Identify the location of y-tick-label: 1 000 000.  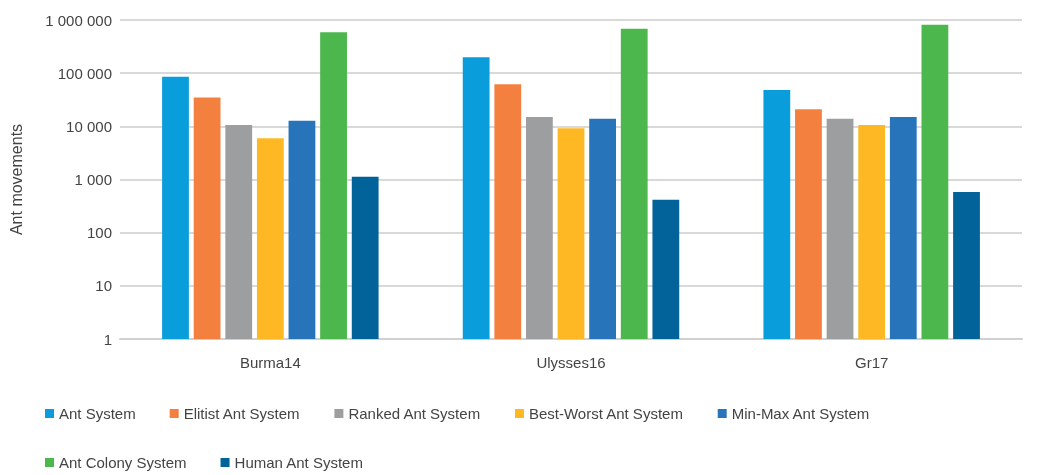
(78, 20).